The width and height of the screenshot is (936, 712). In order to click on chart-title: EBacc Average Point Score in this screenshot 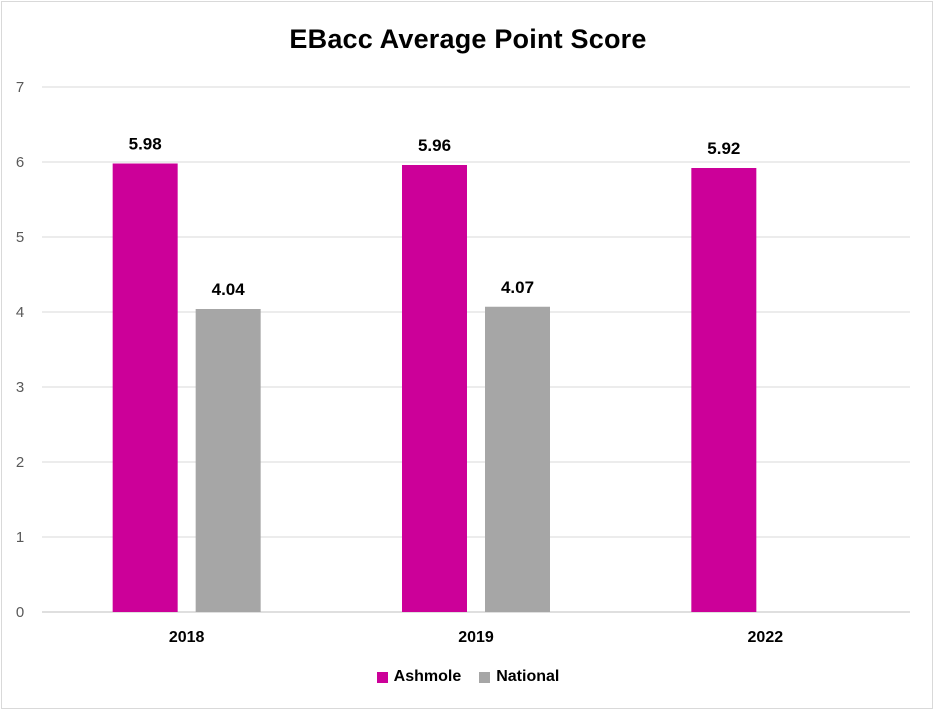, I will do `click(468, 39)`.